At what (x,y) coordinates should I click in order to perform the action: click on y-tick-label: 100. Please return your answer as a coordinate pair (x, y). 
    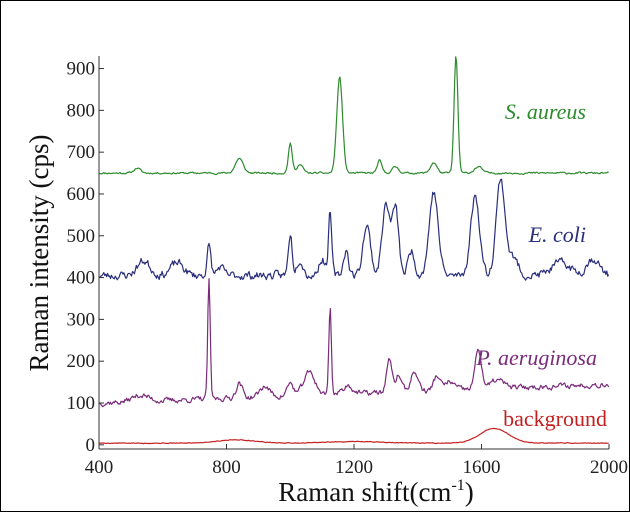
    Looking at the image, I should click on (81, 403).